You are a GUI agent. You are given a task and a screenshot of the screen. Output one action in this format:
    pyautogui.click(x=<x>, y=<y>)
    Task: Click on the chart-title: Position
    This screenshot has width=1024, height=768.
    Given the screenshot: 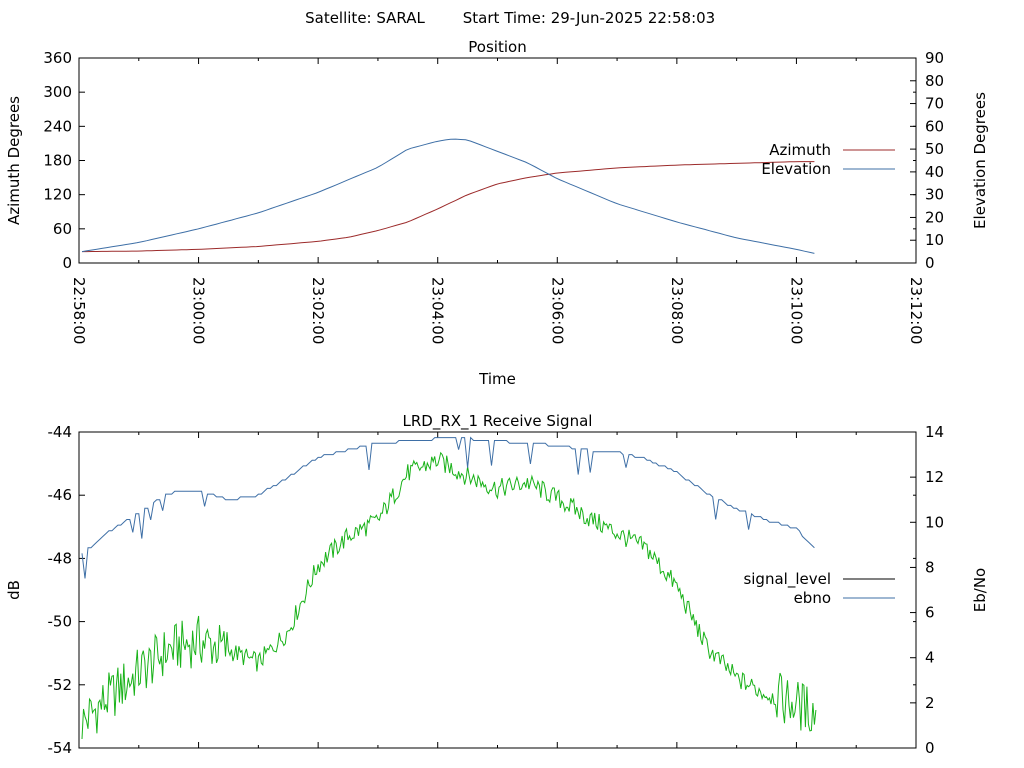 What is the action you would take?
    pyautogui.click(x=497, y=47)
    